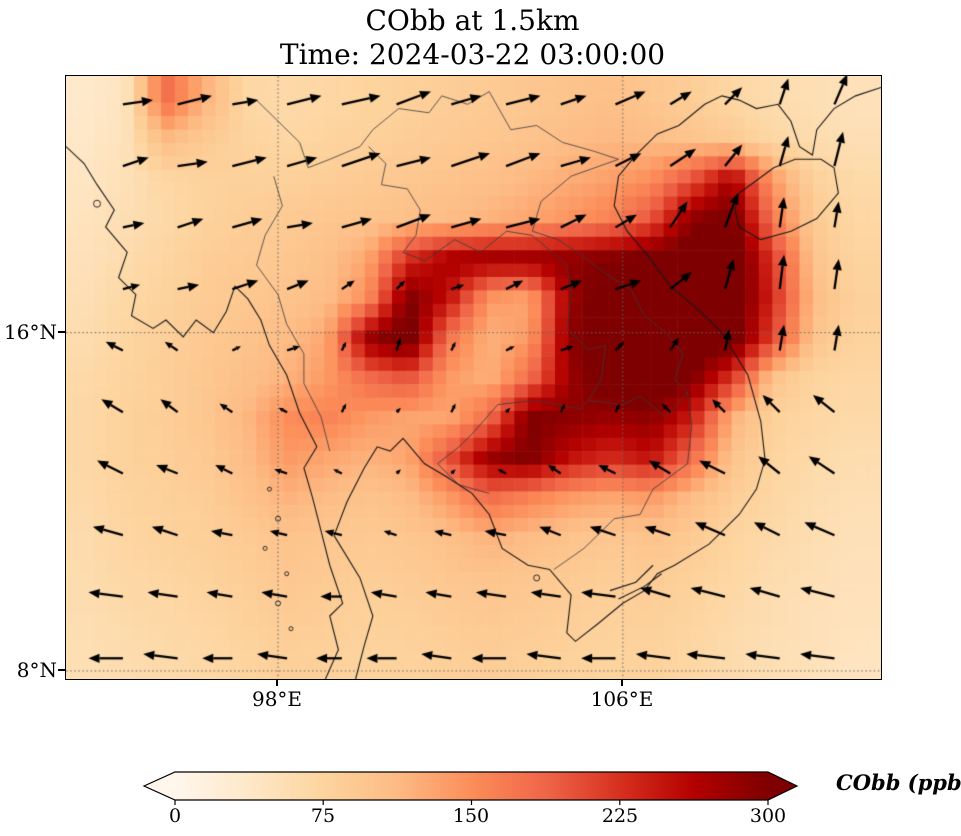  I want to click on ytick-label-16n: 16°N, so click(30, 332).